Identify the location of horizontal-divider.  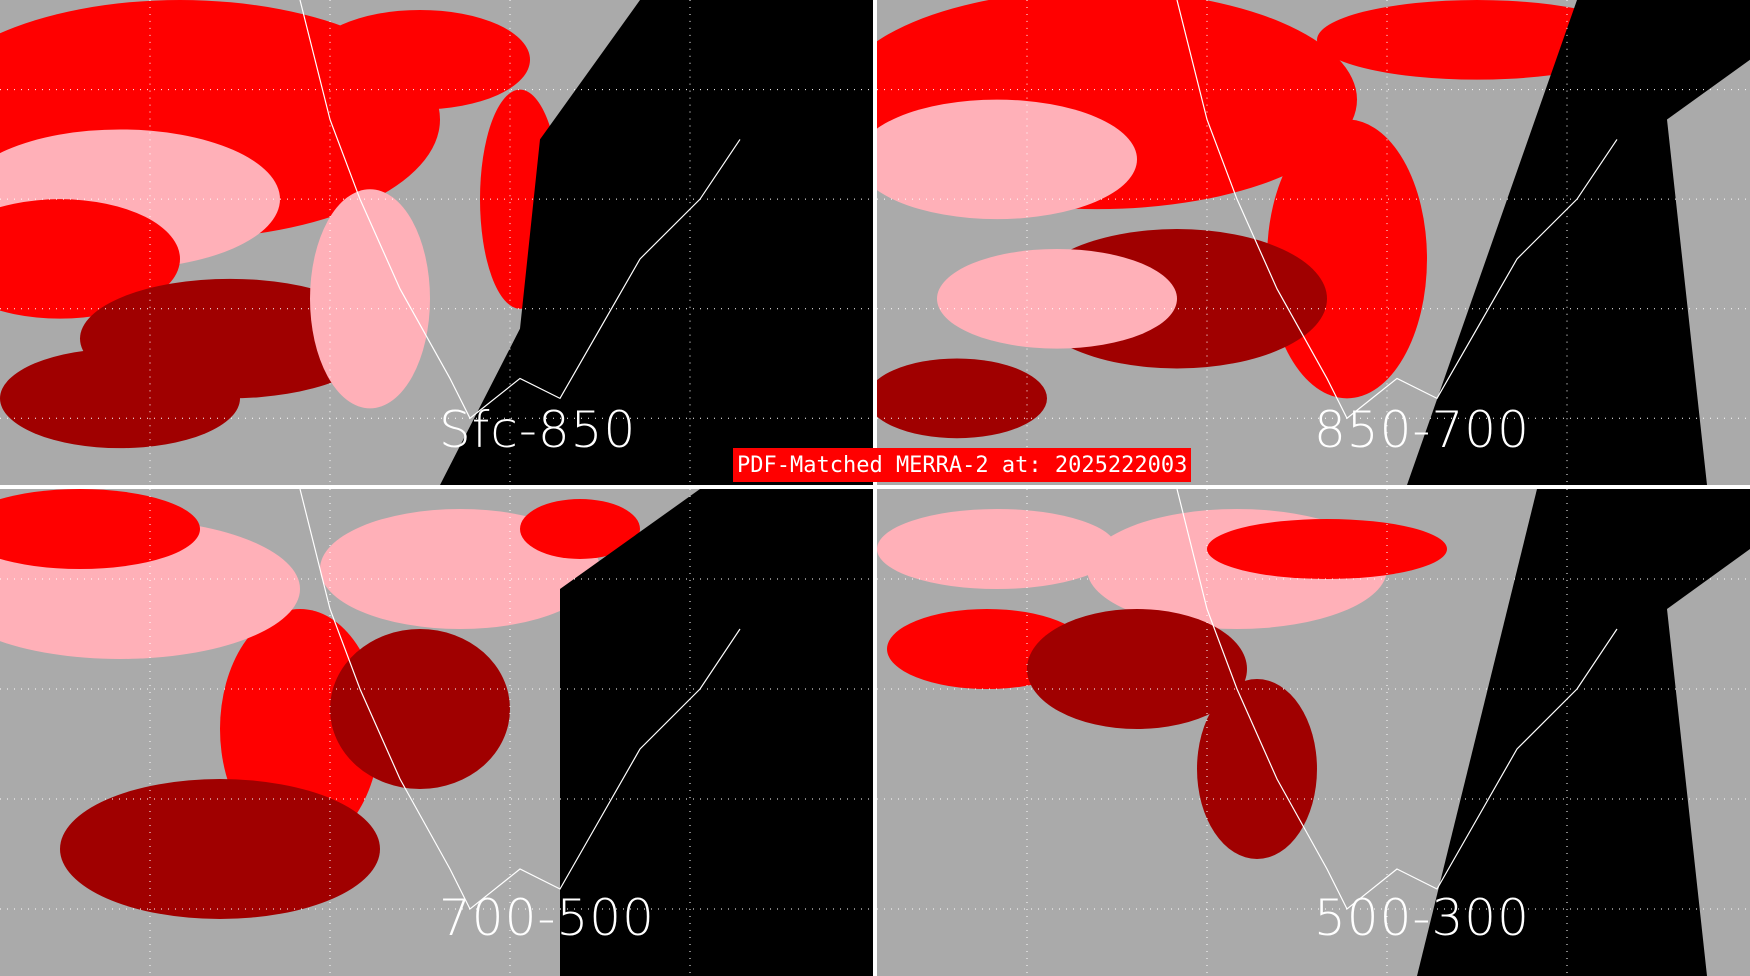
(875, 487).